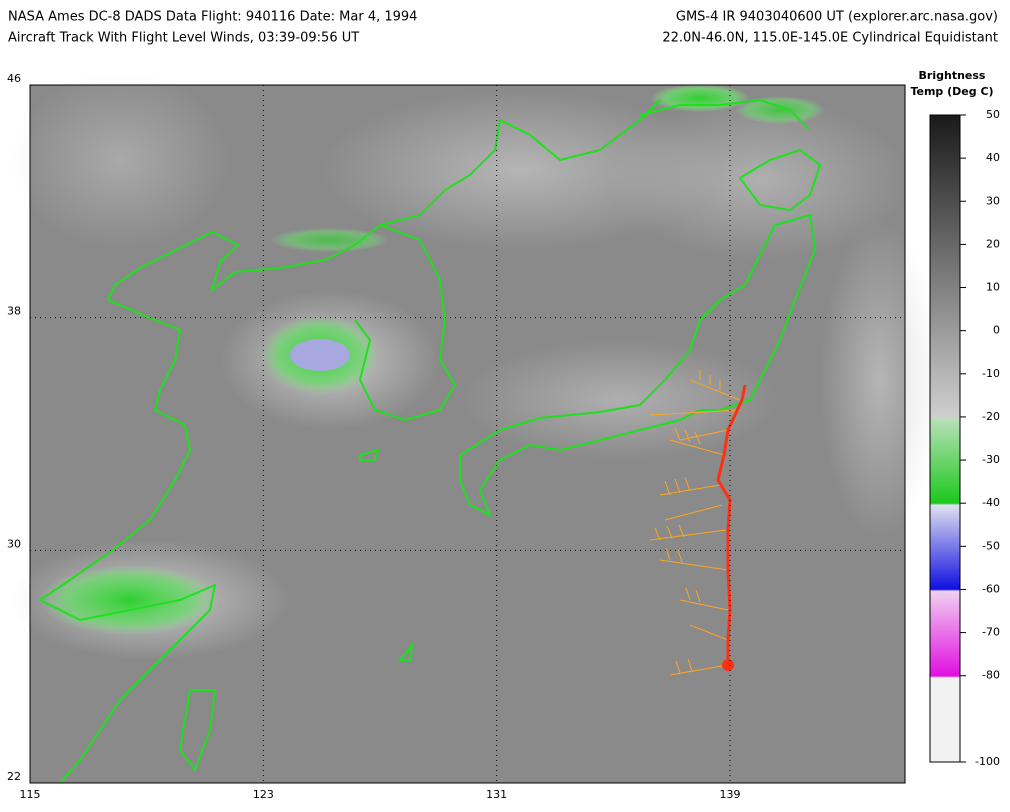  What do you see at coordinates (991, 588) in the screenshot?
I see `colorbar-tick-label: -60` at bounding box center [991, 588].